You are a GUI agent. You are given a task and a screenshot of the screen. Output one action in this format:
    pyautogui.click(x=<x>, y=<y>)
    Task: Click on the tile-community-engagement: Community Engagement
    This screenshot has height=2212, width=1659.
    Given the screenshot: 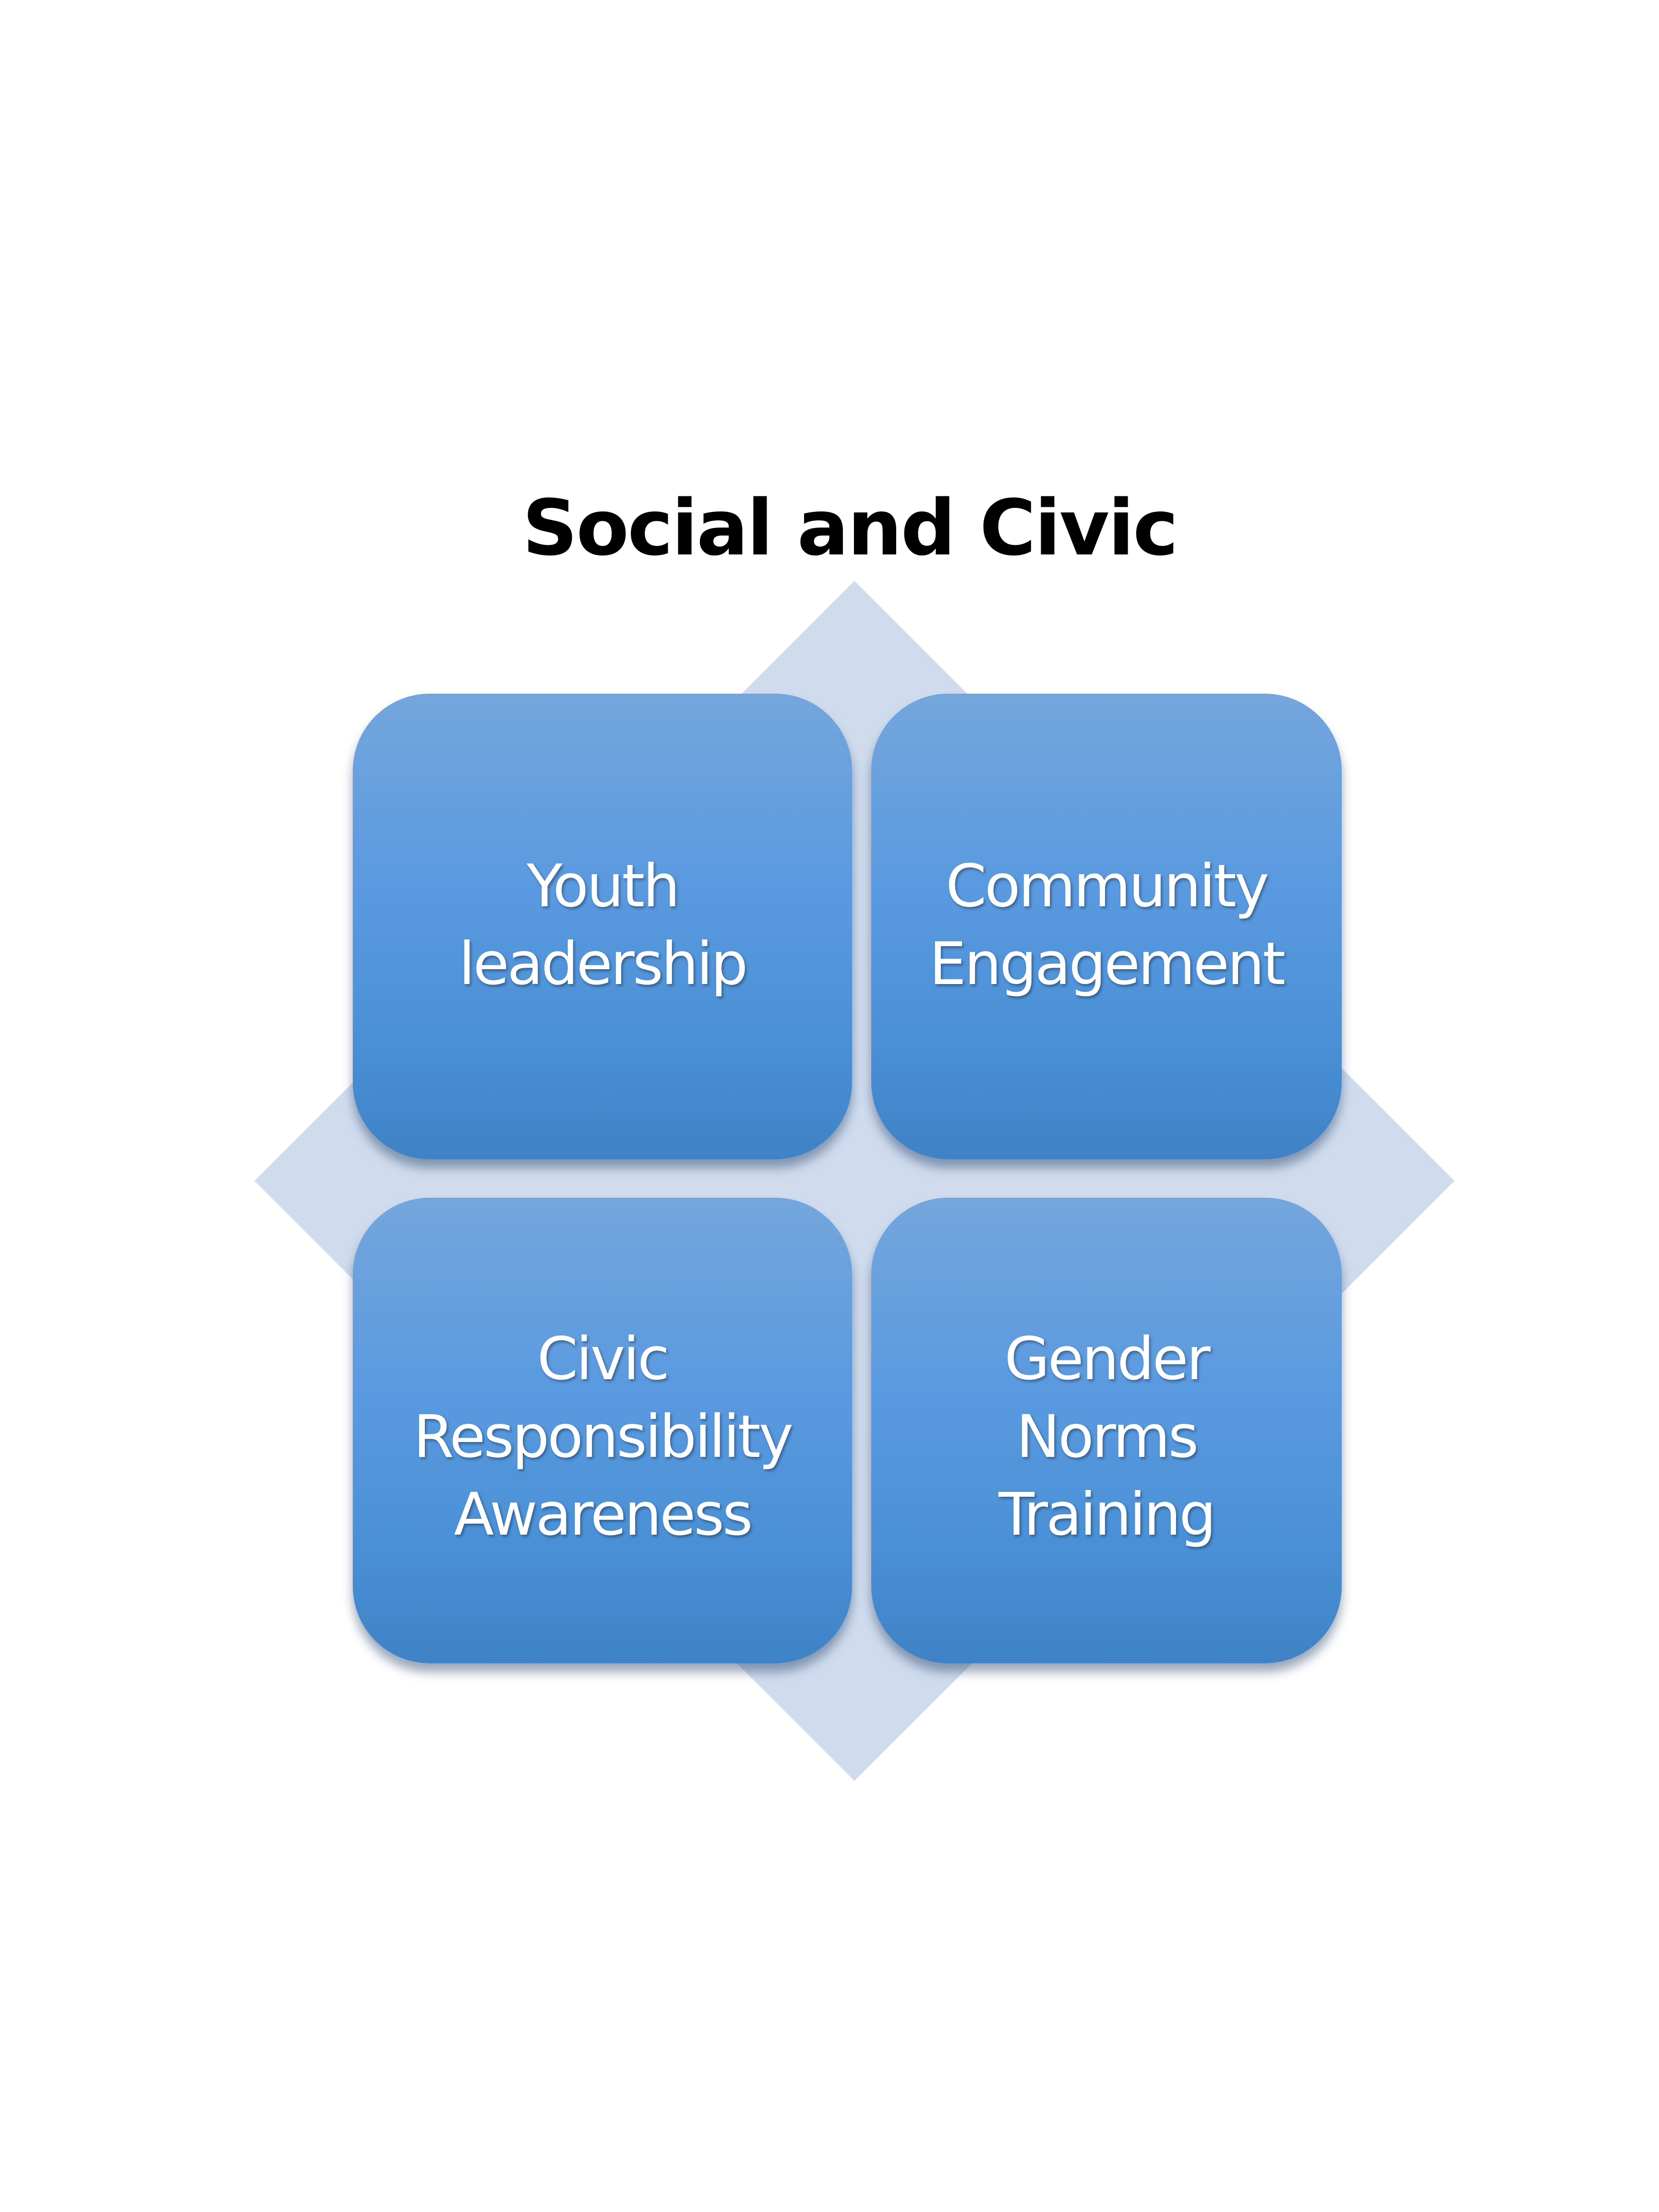 What is the action you would take?
    pyautogui.click(x=1106, y=926)
    